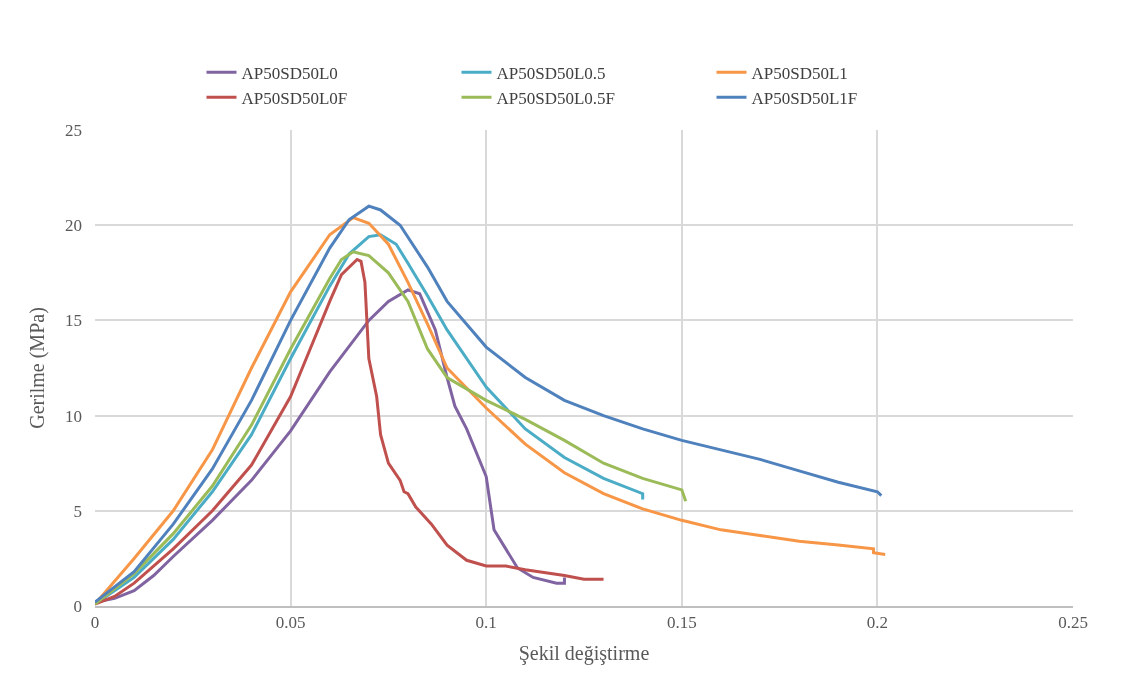 This screenshot has height=681, width=1123. What do you see at coordinates (799, 73) in the screenshot?
I see `legend-label: AP50SD50L1` at bounding box center [799, 73].